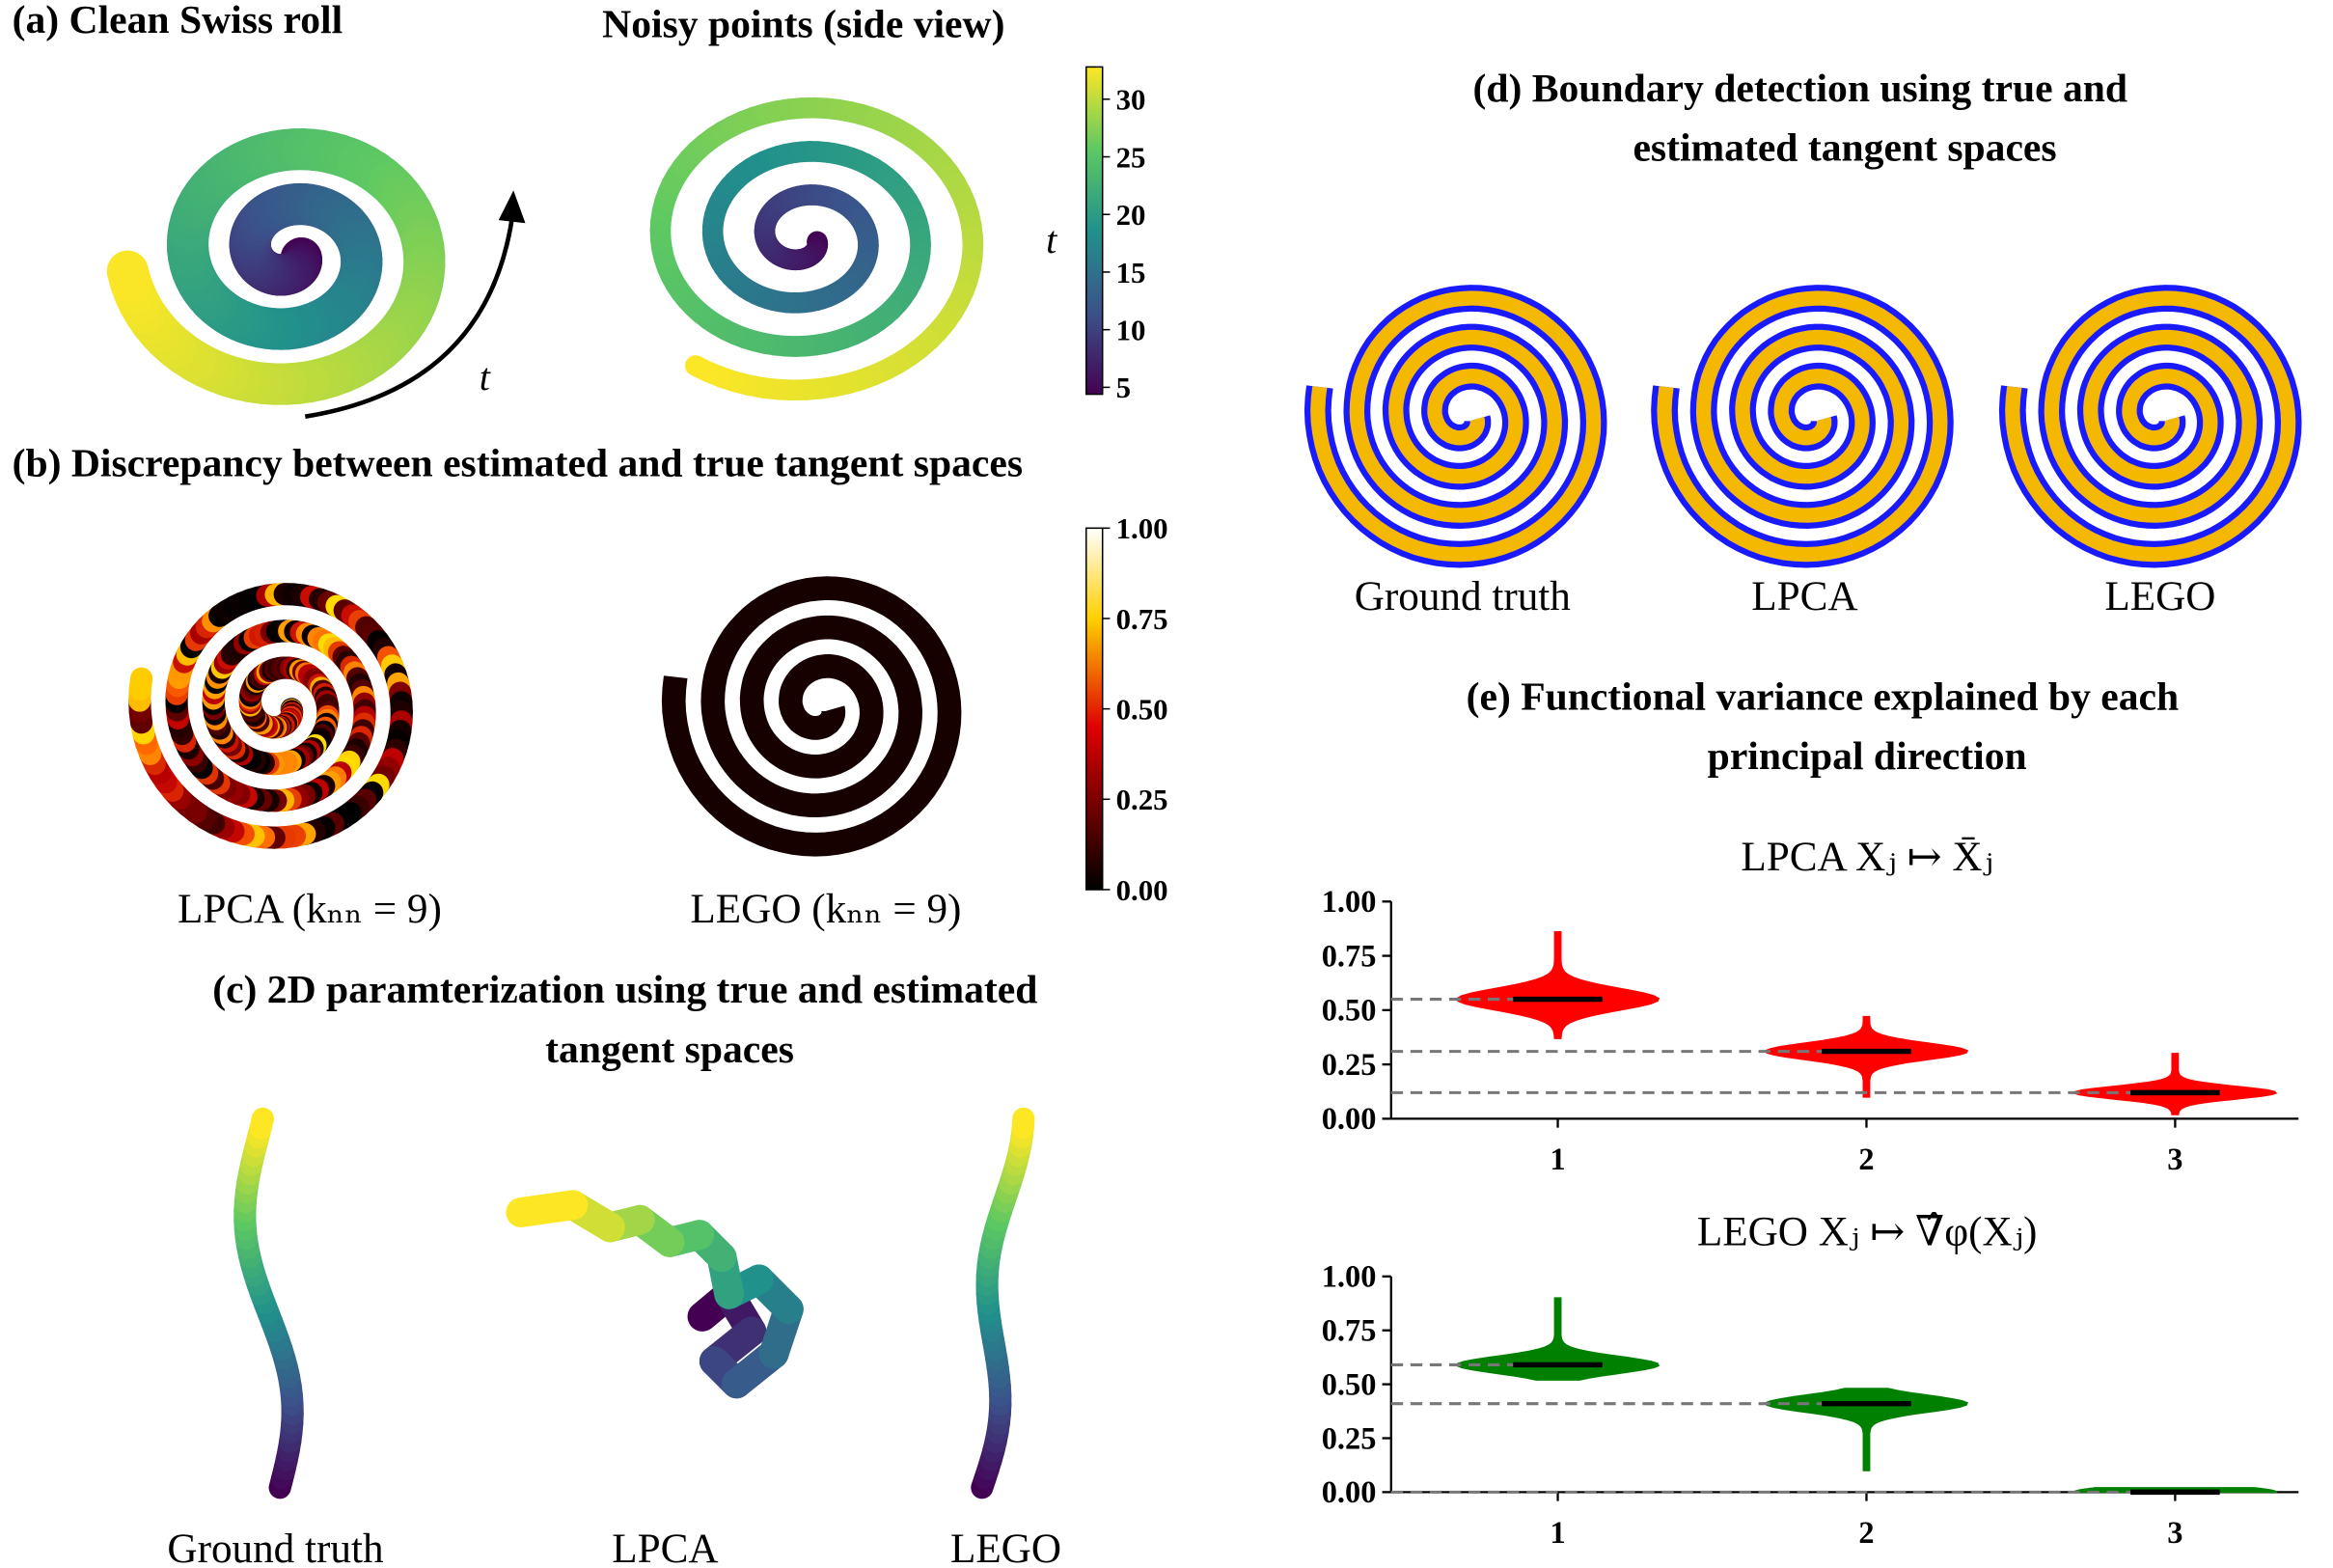 This screenshot has width=2333, height=1568. What do you see at coordinates (512, 207) in the screenshot?
I see `arrow-head` at bounding box center [512, 207].